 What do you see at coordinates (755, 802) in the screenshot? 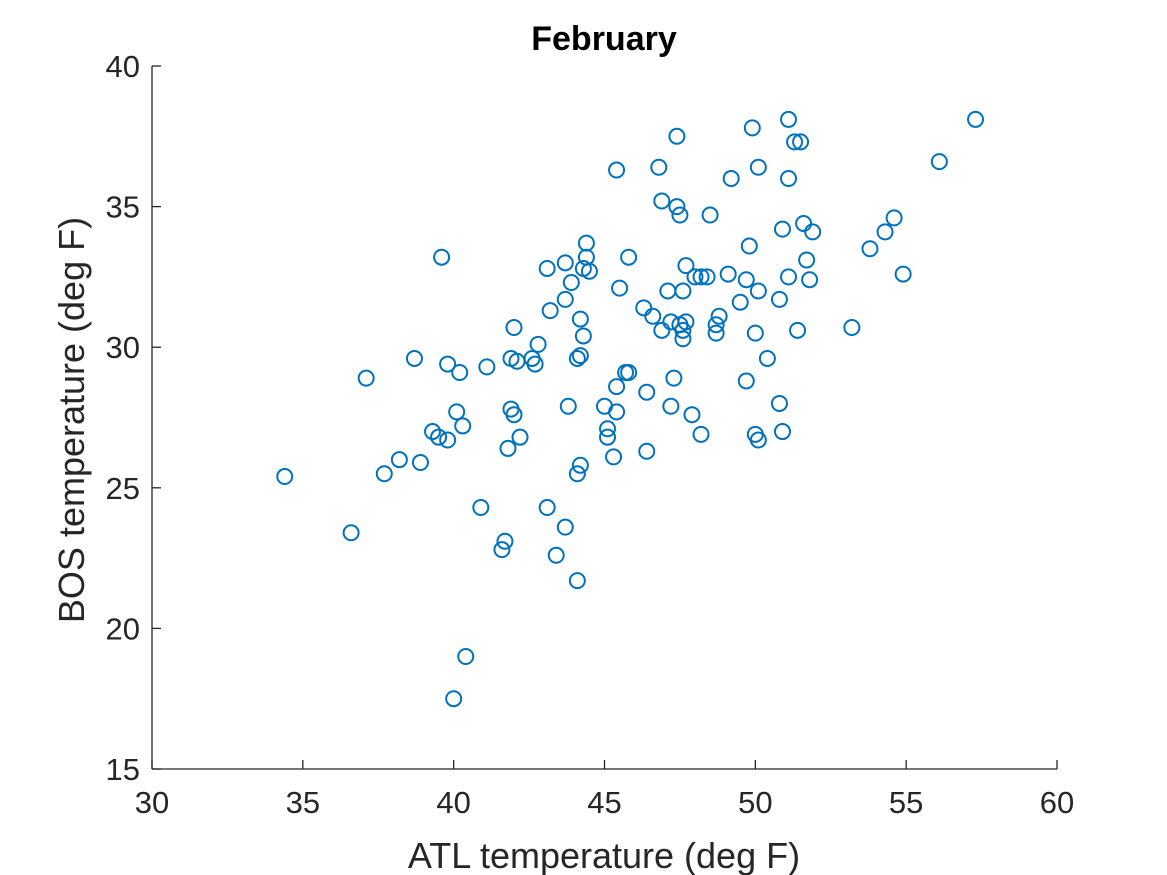
I see `x-tick-label: 50` at bounding box center [755, 802].